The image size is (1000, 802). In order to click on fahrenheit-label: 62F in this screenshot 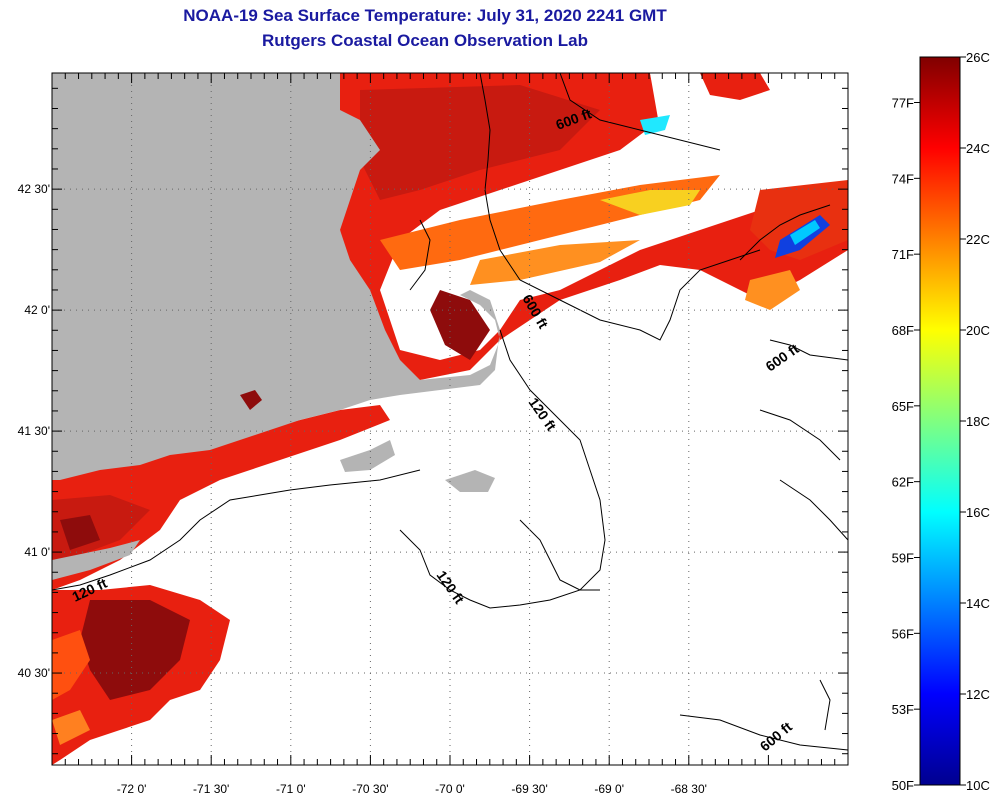, I will do `click(903, 482)`.